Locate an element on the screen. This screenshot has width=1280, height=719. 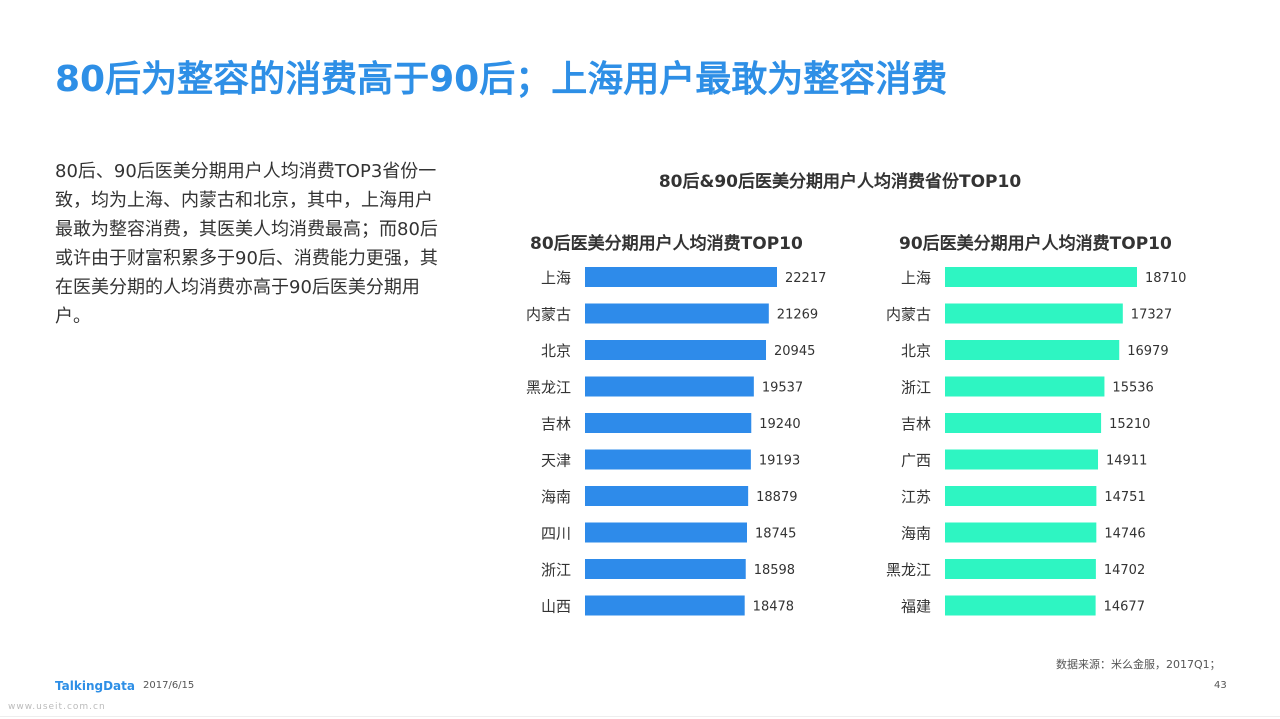
panel-title-90s: 90后医美分期用户人均消费TOP10 is located at coordinates (1035, 244).